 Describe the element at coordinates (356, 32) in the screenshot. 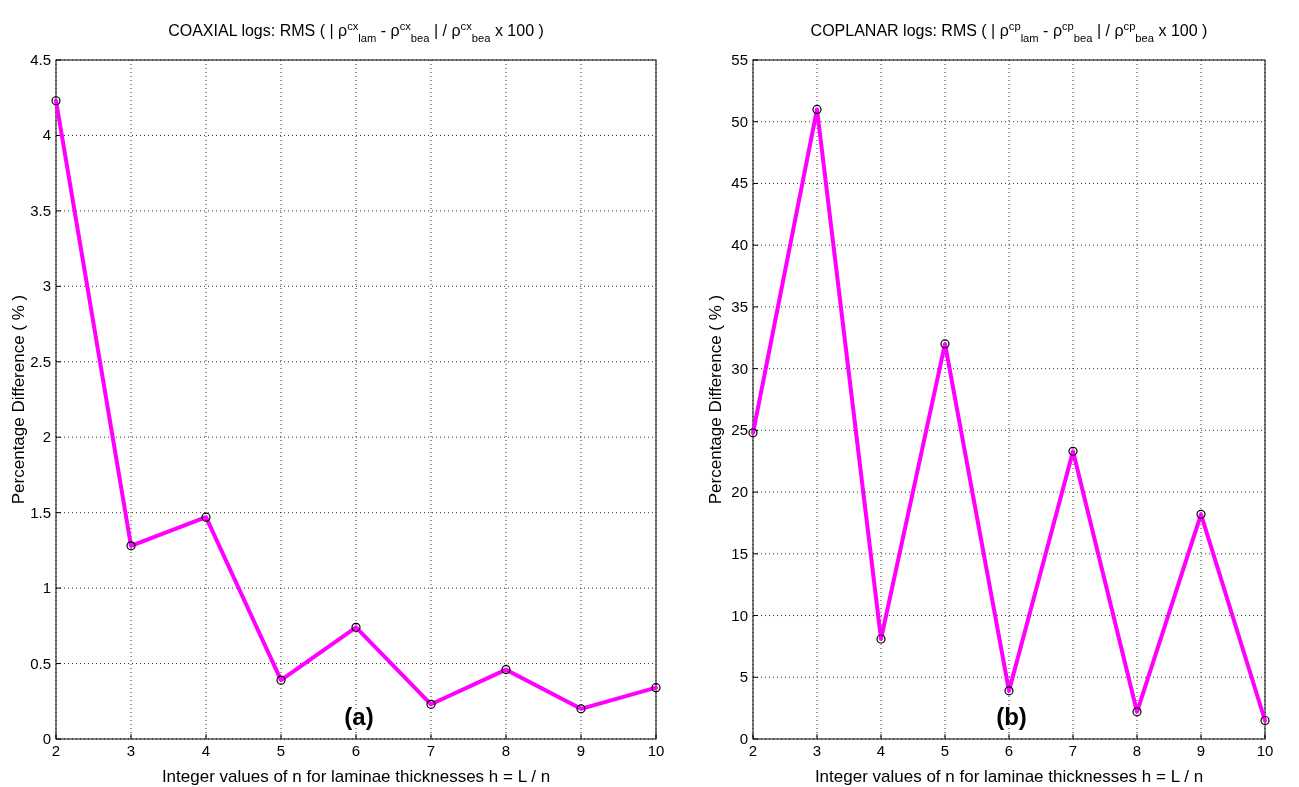

I see `chart-title: COAXIAL logs: RMS ( | ρ$^{cx}$$_{lam}$ - ρ$^{cx}$$_{bea}$ | / ρ$^{cx}$$_{bea}$ x 100 )` at that location.